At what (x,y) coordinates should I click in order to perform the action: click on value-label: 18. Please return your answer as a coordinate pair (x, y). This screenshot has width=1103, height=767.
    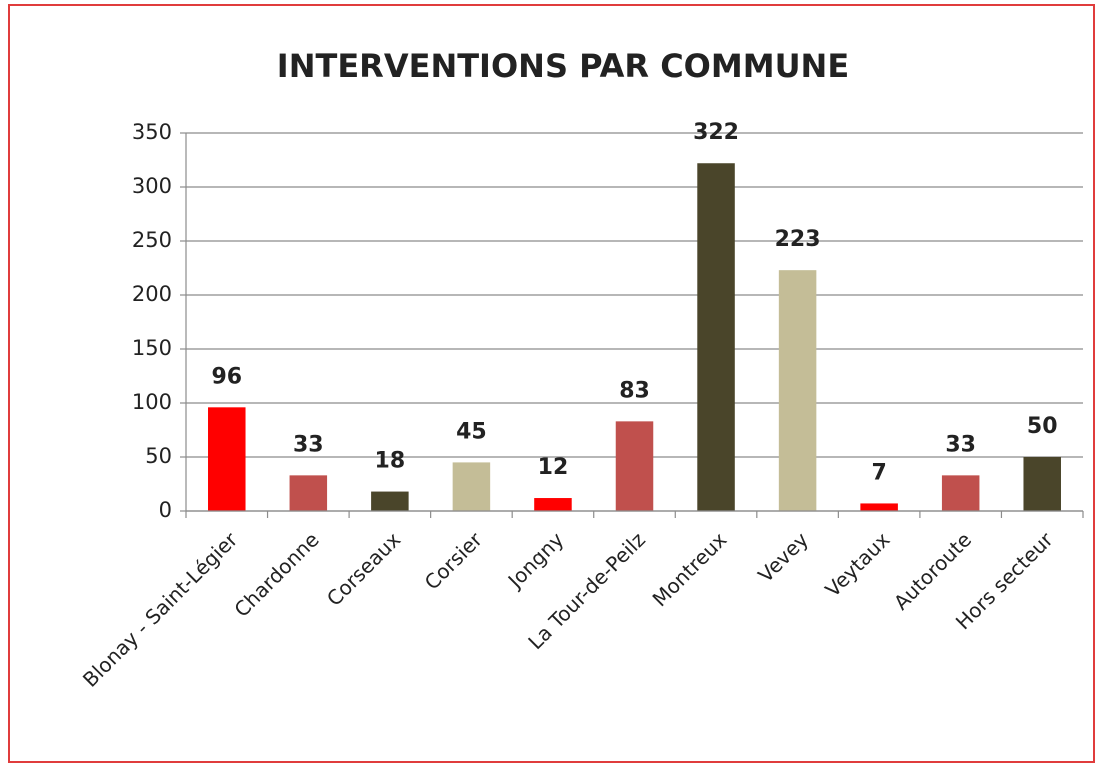
    Looking at the image, I should click on (390, 461).